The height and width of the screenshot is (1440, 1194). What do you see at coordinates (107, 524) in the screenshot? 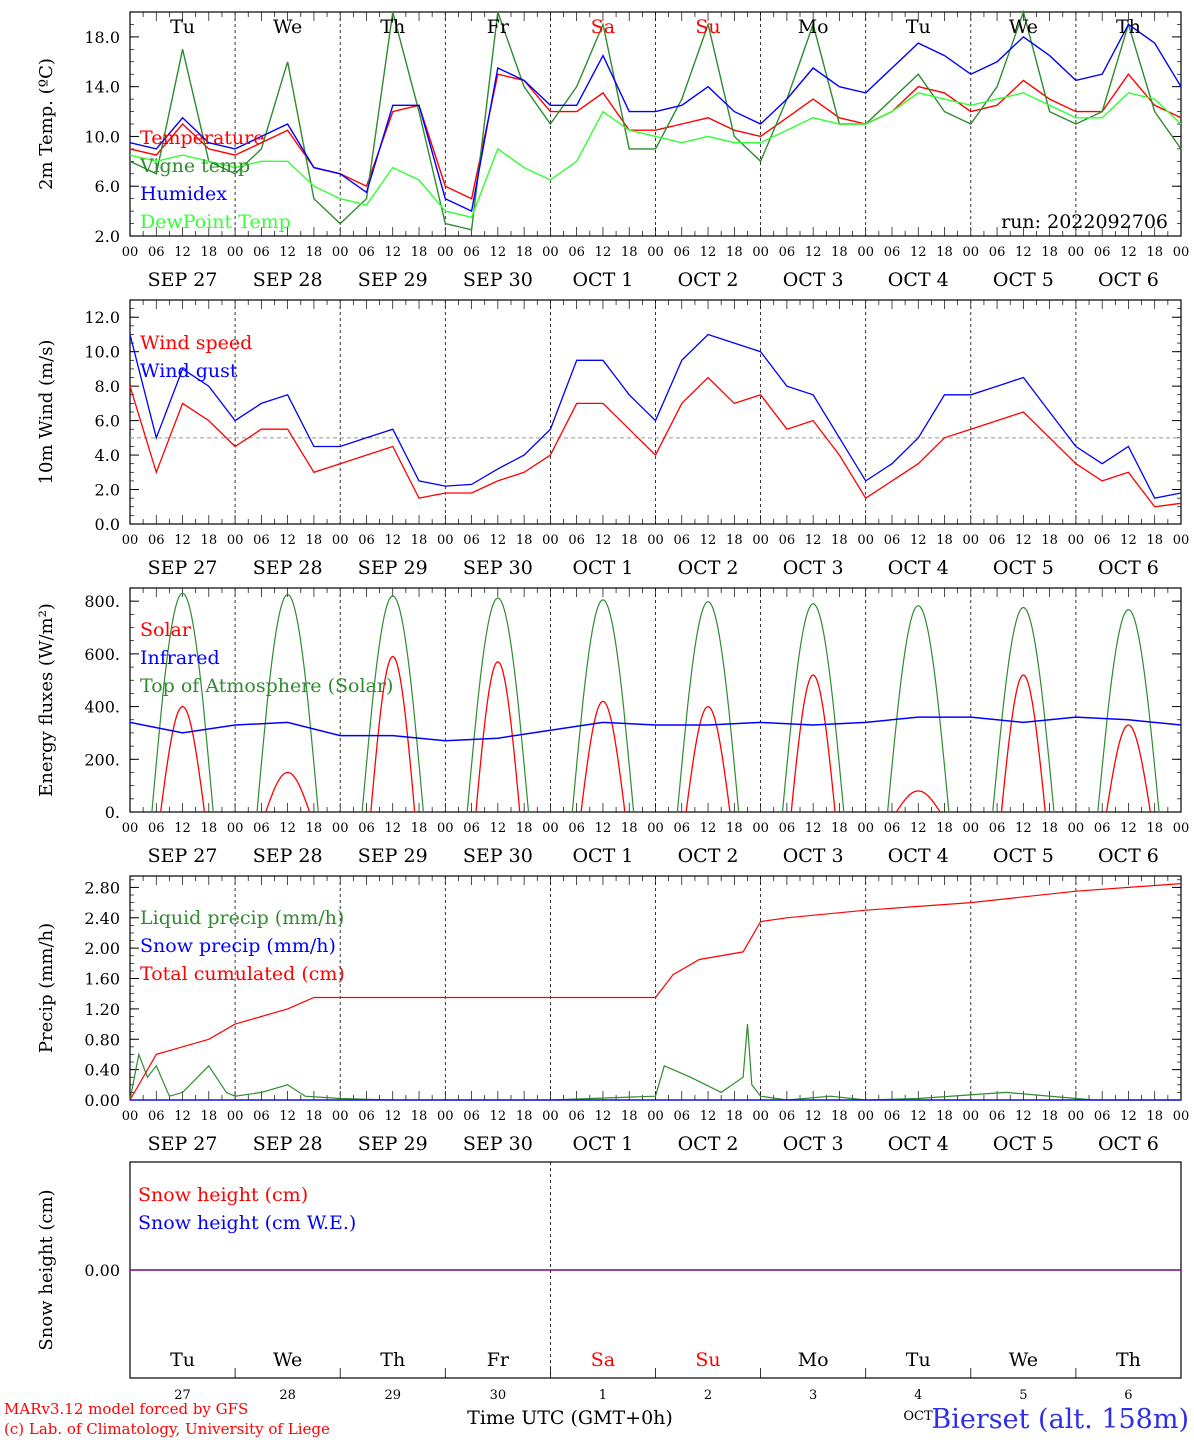
I see `y-tick-label: 0.0` at bounding box center [107, 524].